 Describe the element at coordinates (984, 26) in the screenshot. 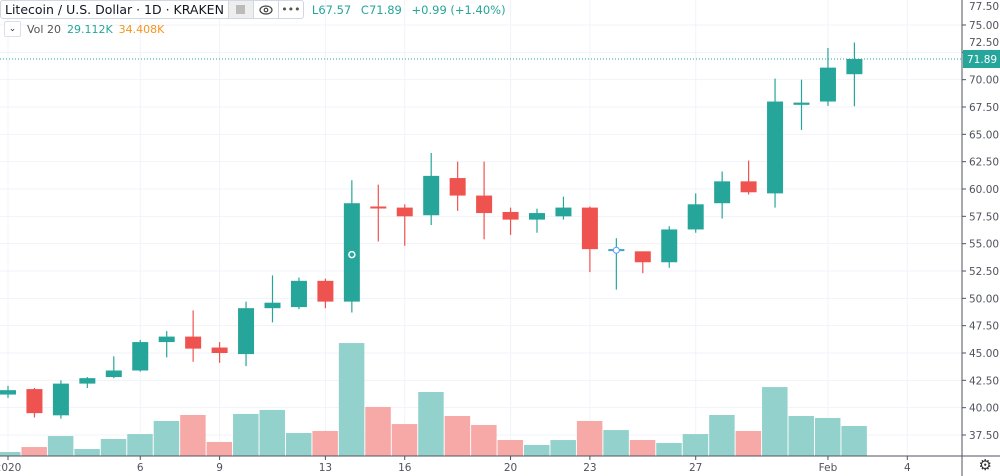

I see `price-tick-label: 75.00` at that location.